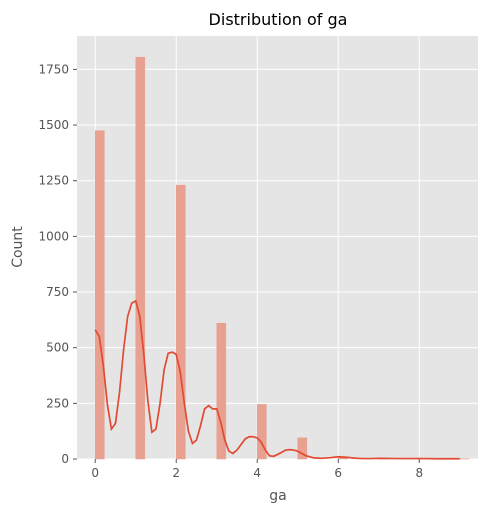  Describe the element at coordinates (95, 473) in the screenshot. I see `x-tick-label: 0` at that location.